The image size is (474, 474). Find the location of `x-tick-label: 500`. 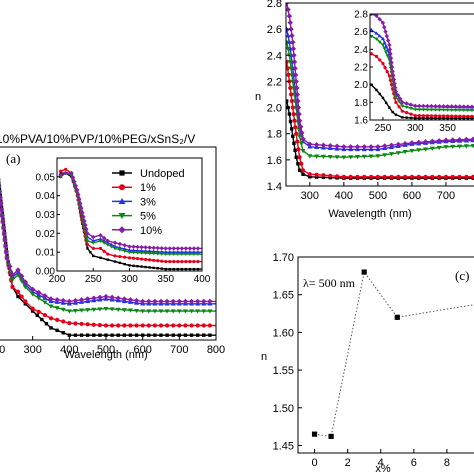

x-tick-label: 500 is located at coordinates (378, 196).